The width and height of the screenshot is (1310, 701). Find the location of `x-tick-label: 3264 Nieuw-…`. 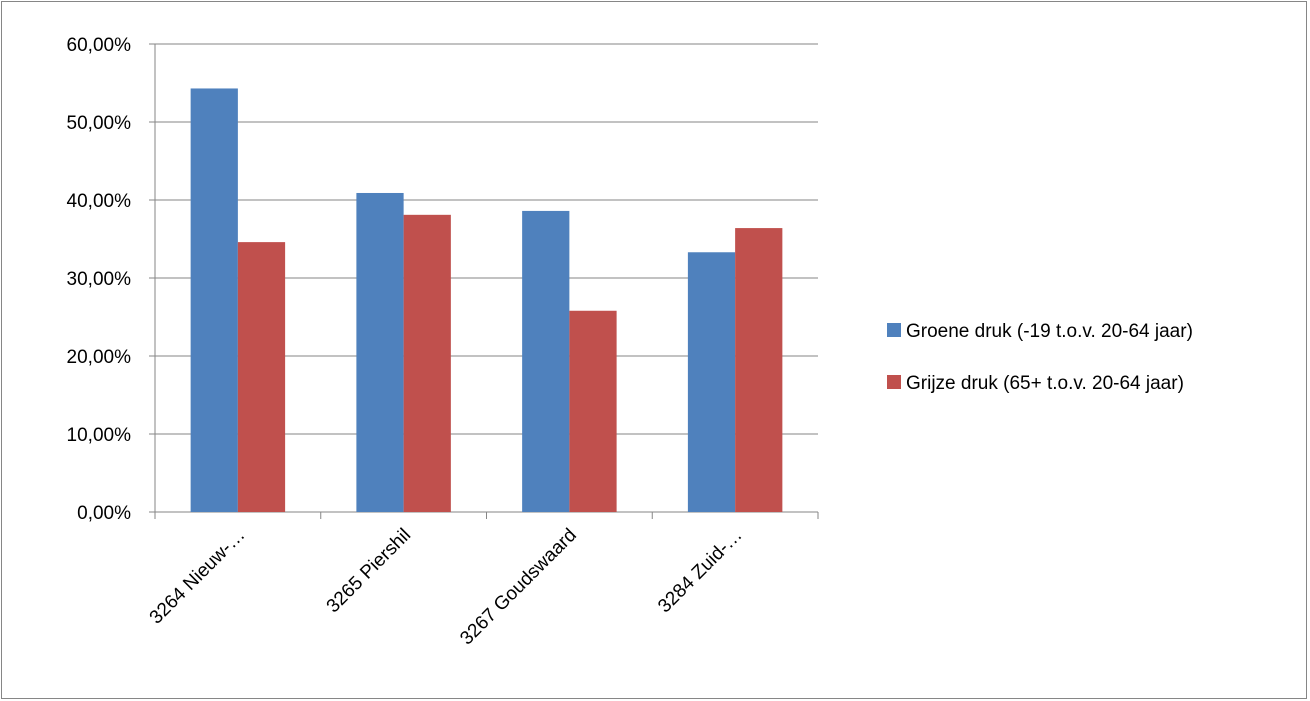

x-tick-label: 3264 Nieuw-… is located at coordinates (198, 577).